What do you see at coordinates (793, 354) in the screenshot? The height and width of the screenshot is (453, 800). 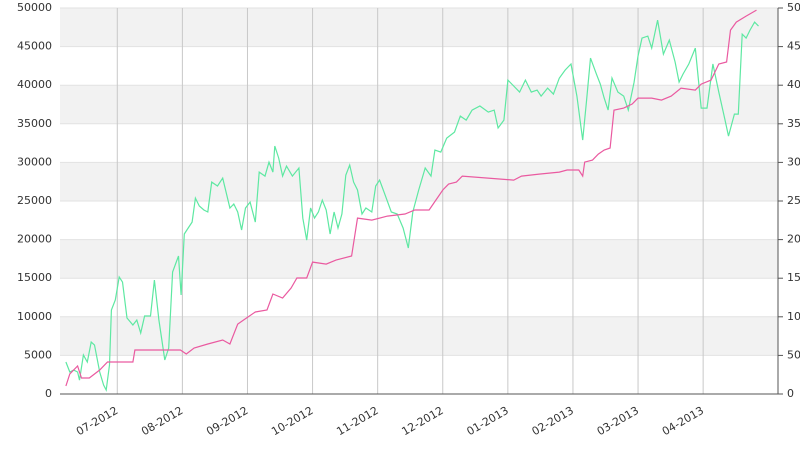 I see `y2-tick-label: 5000` at bounding box center [793, 354].